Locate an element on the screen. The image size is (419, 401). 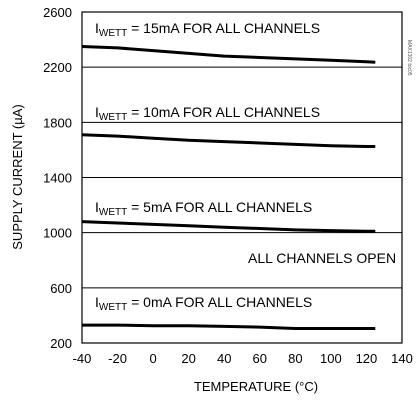
x-tick-label: 40 is located at coordinates (224, 358).